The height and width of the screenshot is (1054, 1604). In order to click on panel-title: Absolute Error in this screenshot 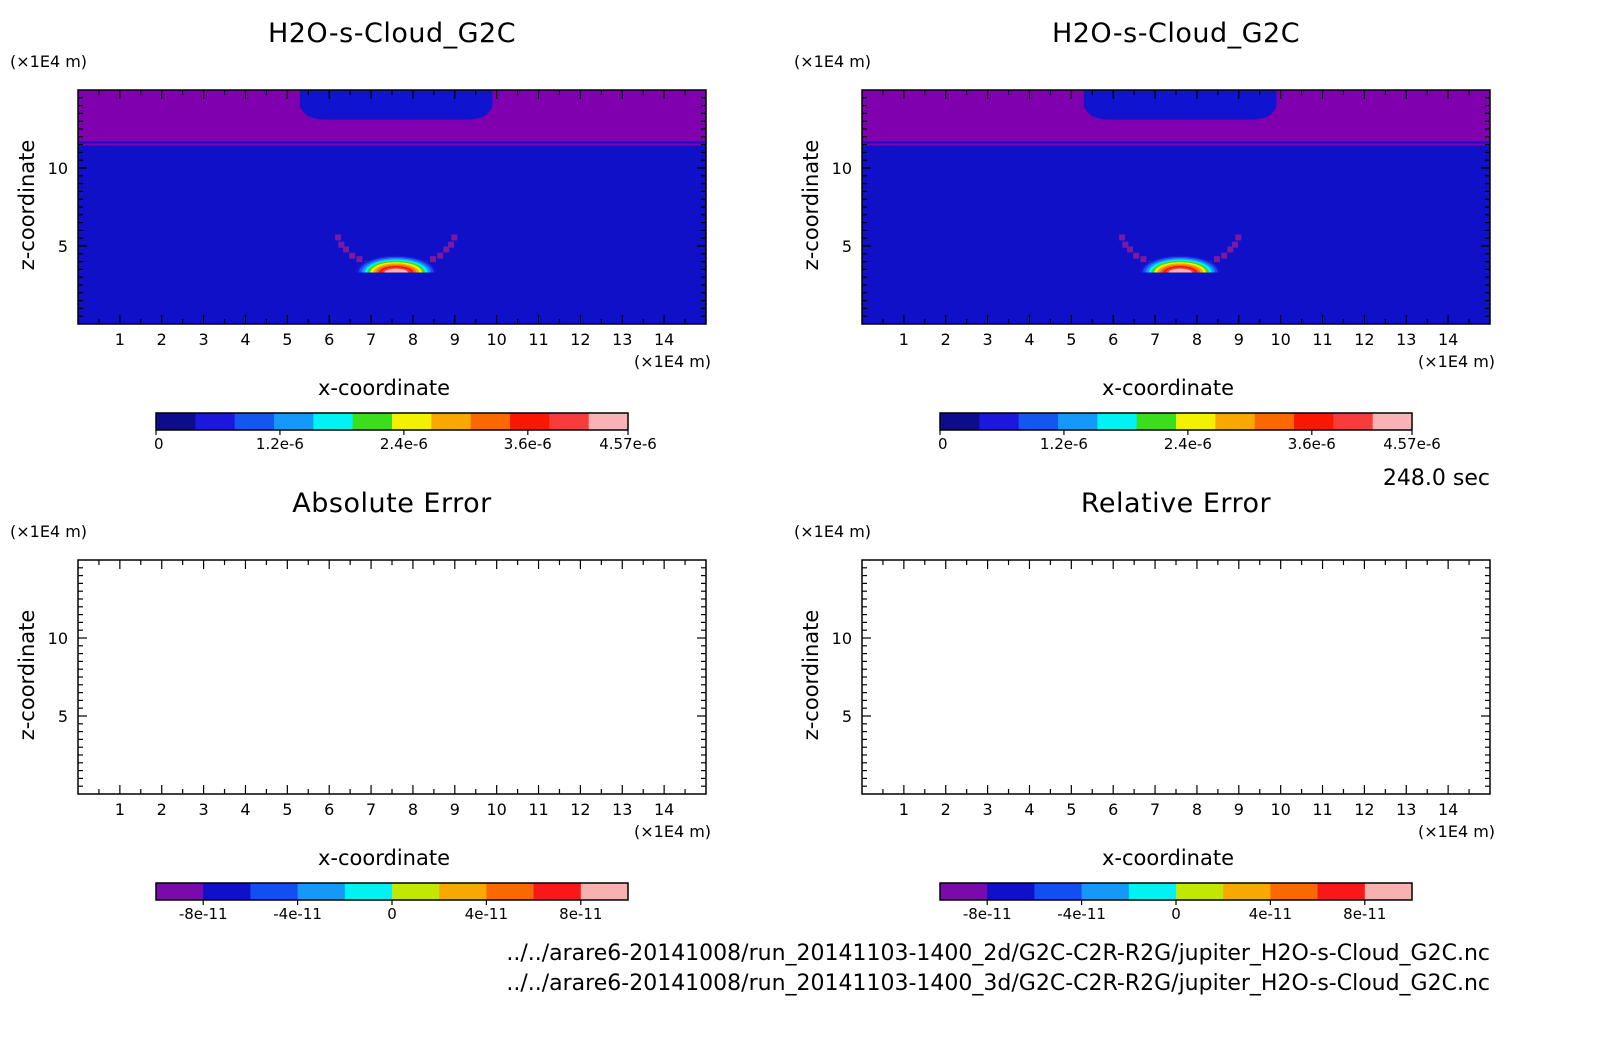, I will do `click(392, 503)`.